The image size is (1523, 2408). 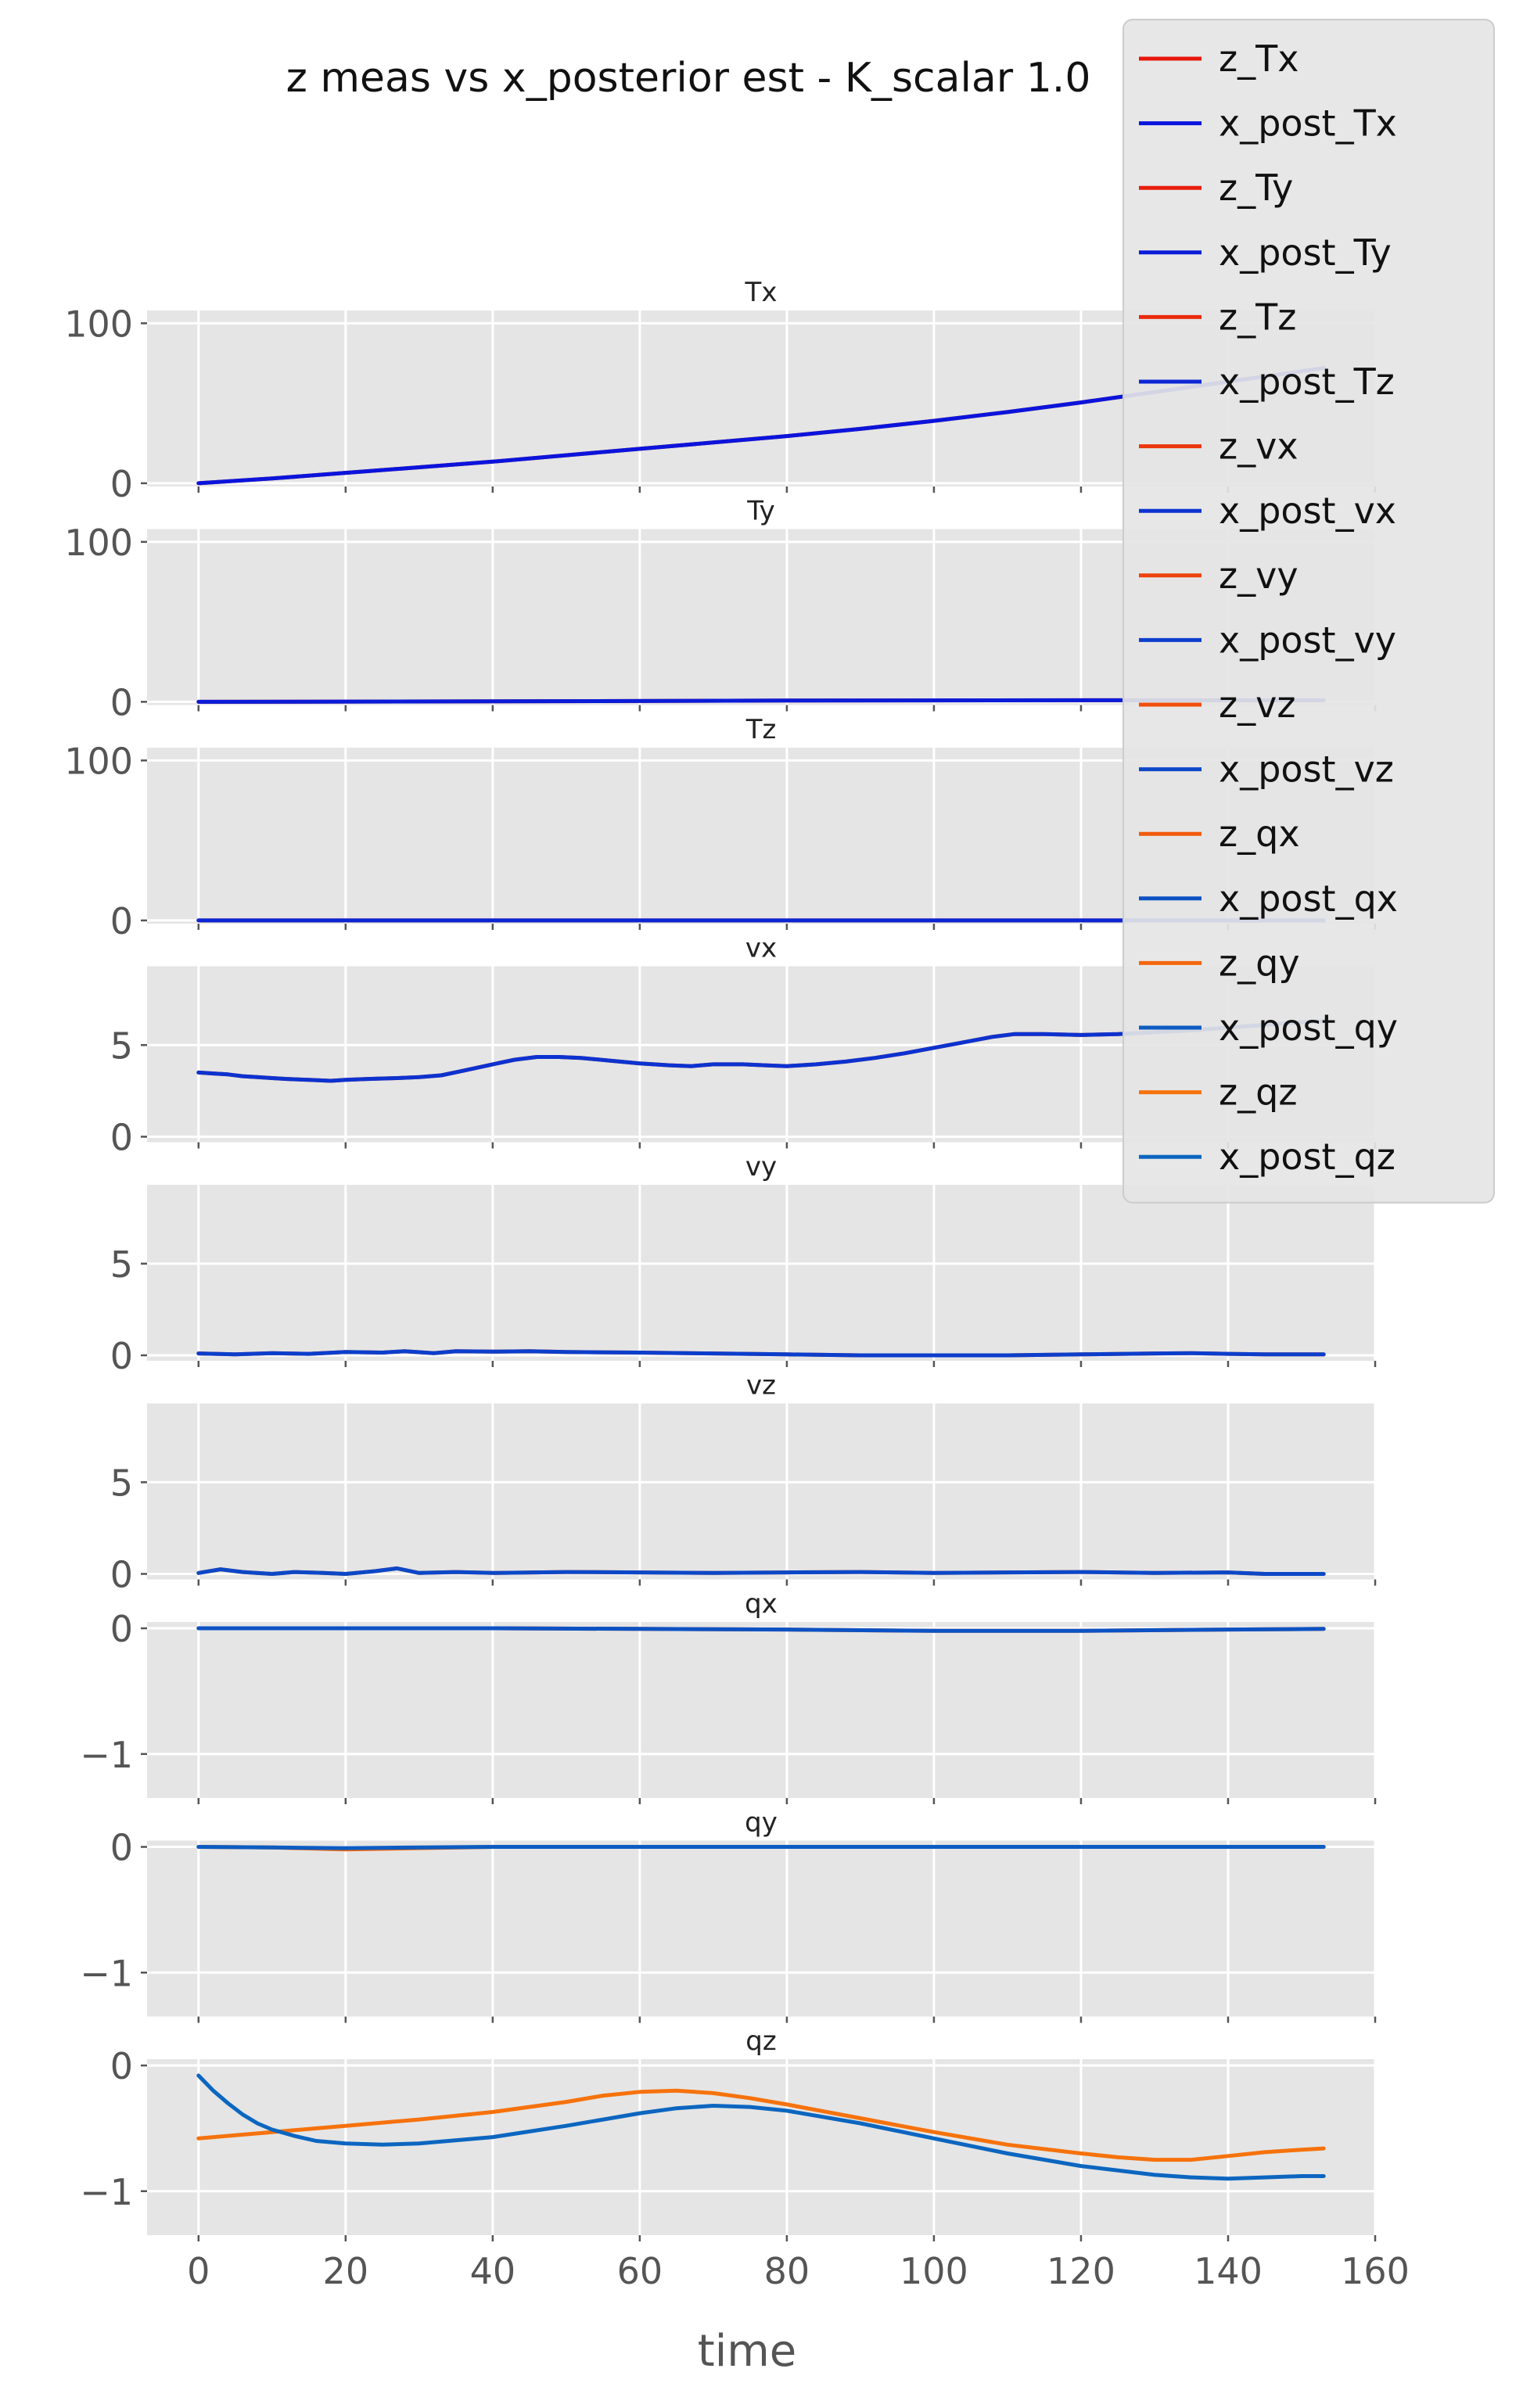 What do you see at coordinates (688, 78) in the screenshot?
I see `figure-title: z meas vs x_posterior est - K_scalar 1.0` at bounding box center [688, 78].